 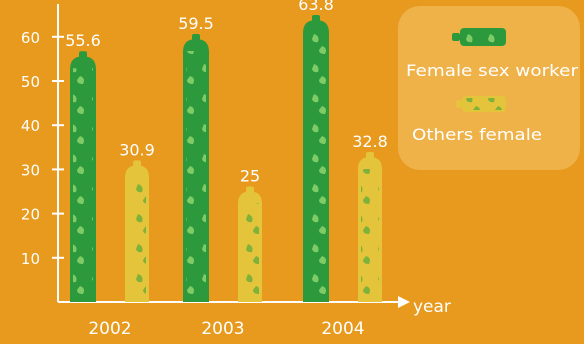 What do you see at coordinates (83, 40) in the screenshot?
I see `bar-value-label: 55.6` at bounding box center [83, 40].